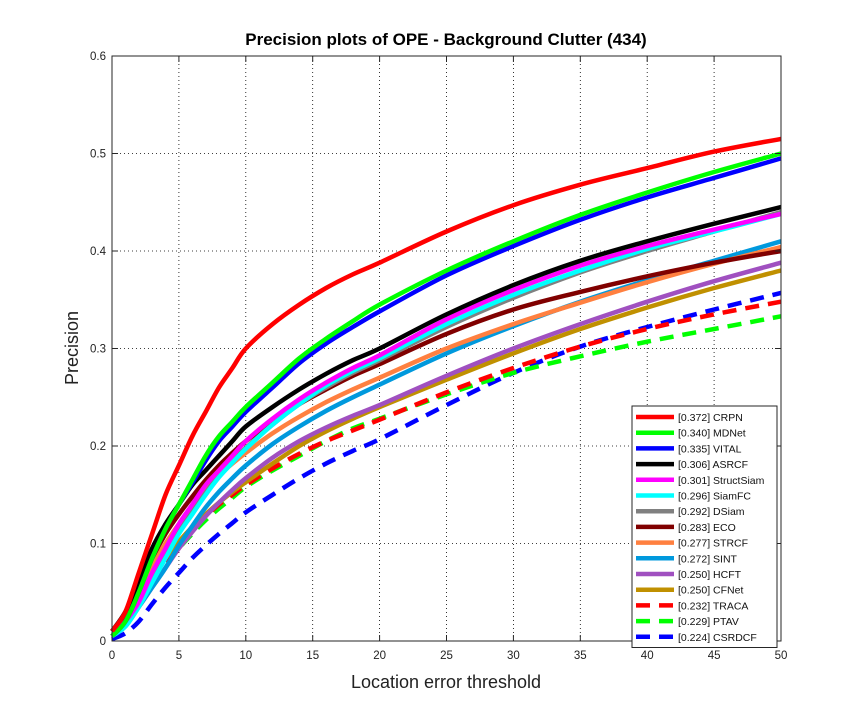 This screenshot has height=720, width=864. Describe the element at coordinates (98, 545) in the screenshot. I see `y-tick-label: 0.1` at that location.